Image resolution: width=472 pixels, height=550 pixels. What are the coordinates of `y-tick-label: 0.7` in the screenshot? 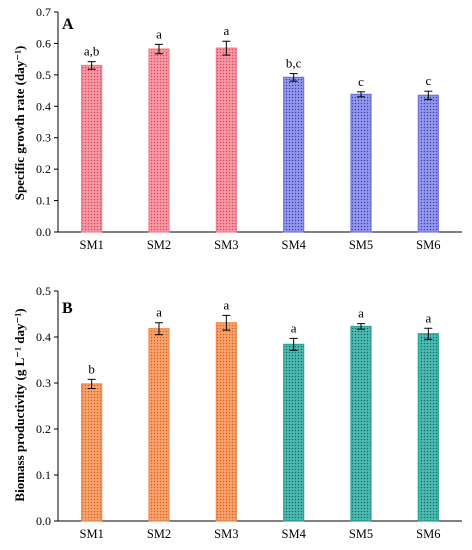 It's located at (43, 12).